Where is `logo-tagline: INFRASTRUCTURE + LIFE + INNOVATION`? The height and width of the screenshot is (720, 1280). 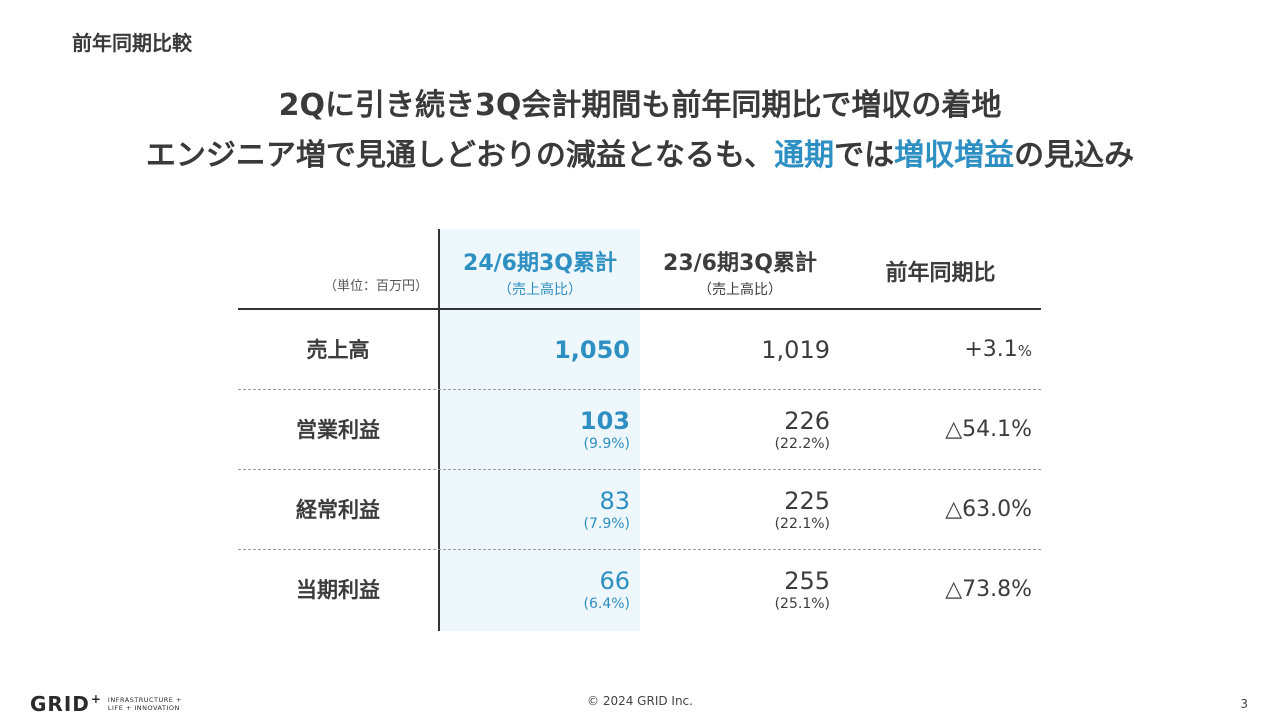
logo-tagline: INFRASTRUCTURE + LIFE + INNOVATION is located at coordinates (145, 704).